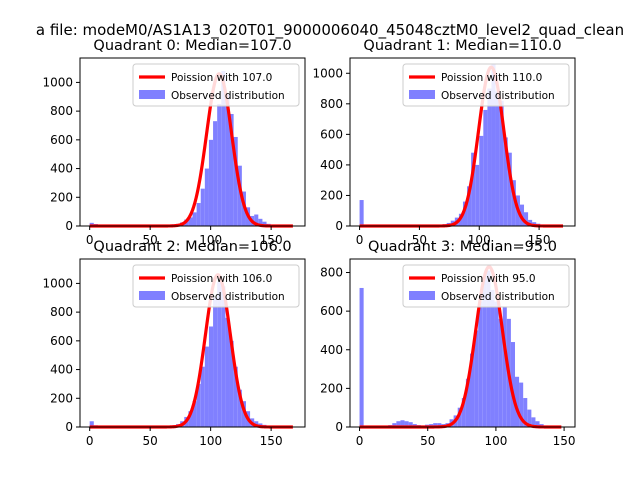 Image resolution: width=640 pixels, height=480 pixels. I want to click on legend-line-label: Poission with 106.0, so click(221, 279).